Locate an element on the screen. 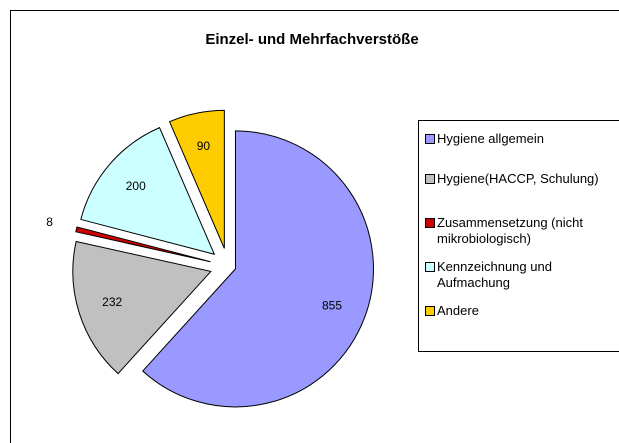 Image resolution: width=619 pixels, height=443 pixels. legend-item: Kennzeichnung und Aufmachung is located at coordinates (522, 275).